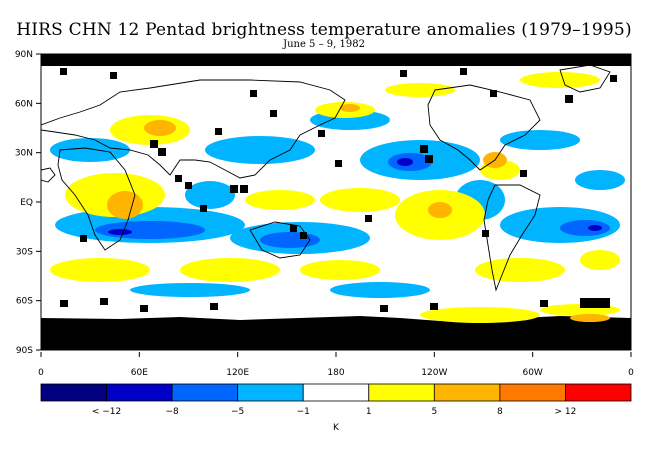  What do you see at coordinates (24, 351) in the screenshot?
I see `lat-tick-label: 90S` at bounding box center [24, 351].